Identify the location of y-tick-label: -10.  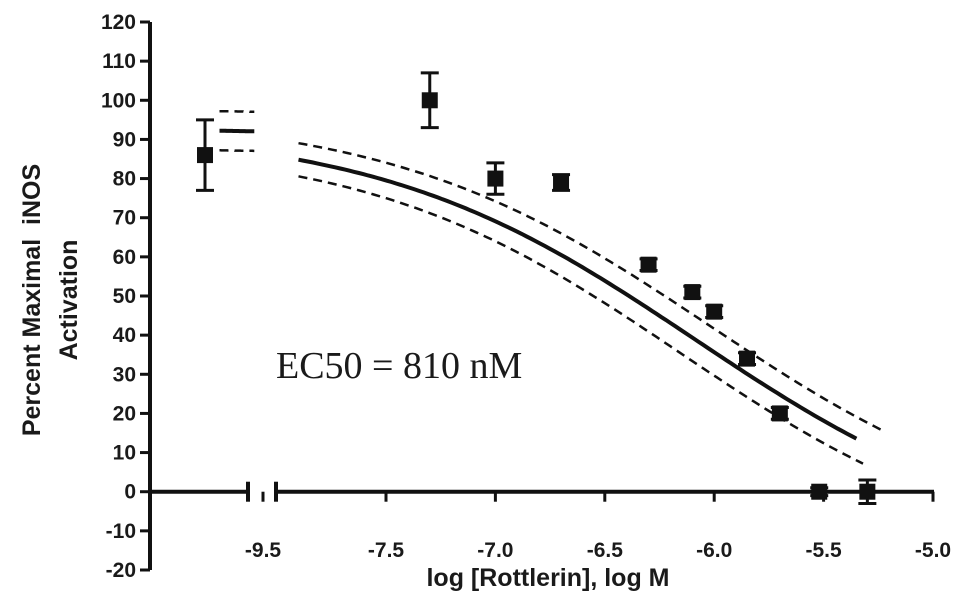
(121, 531).